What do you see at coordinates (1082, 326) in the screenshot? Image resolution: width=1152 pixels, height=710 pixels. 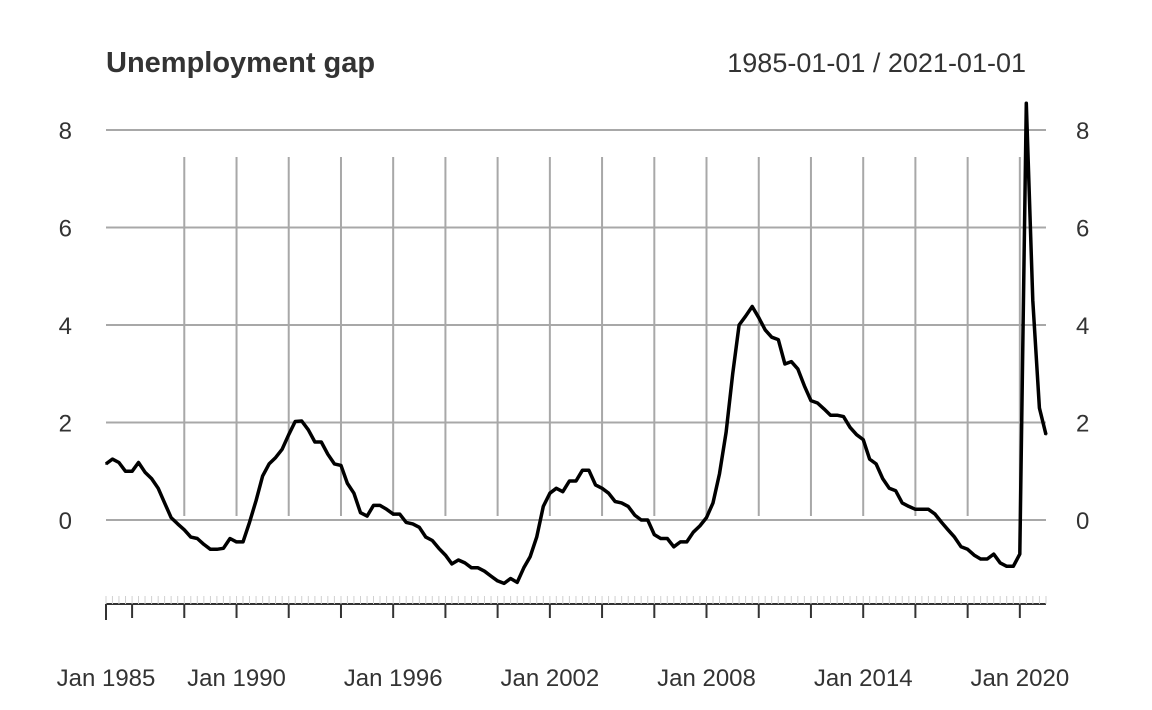 I see `y-tick-label-right: 4` at bounding box center [1082, 326].